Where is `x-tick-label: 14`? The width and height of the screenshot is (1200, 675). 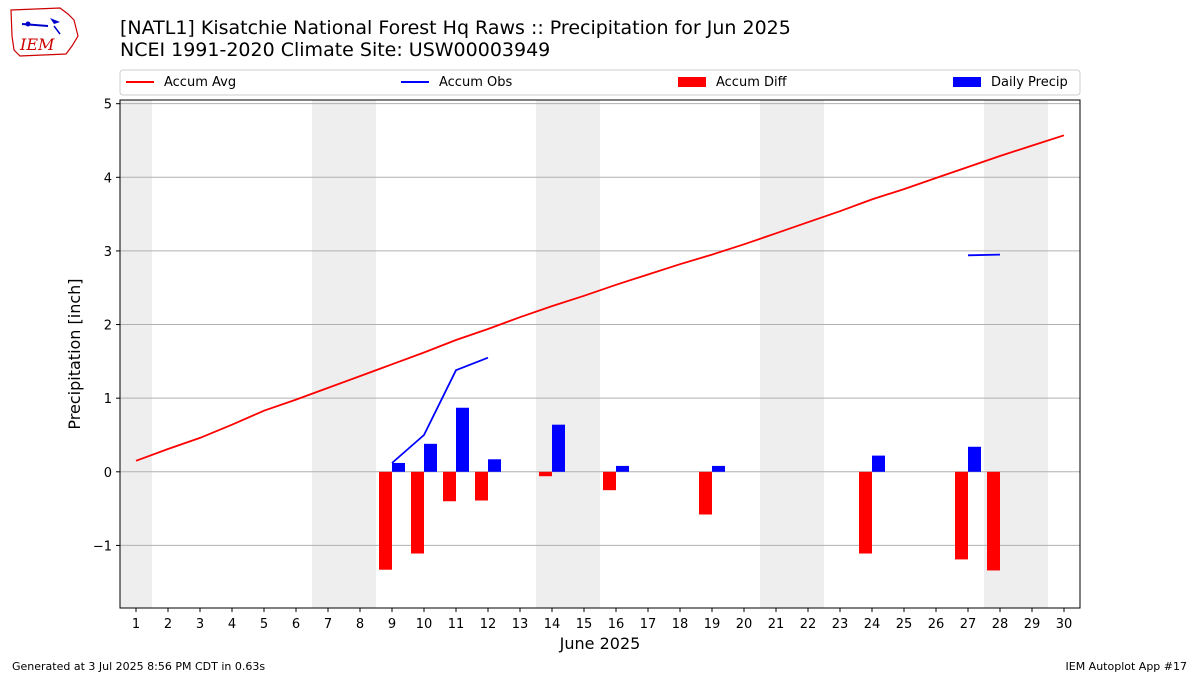
x-tick-label: 14 is located at coordinates (552, 624).